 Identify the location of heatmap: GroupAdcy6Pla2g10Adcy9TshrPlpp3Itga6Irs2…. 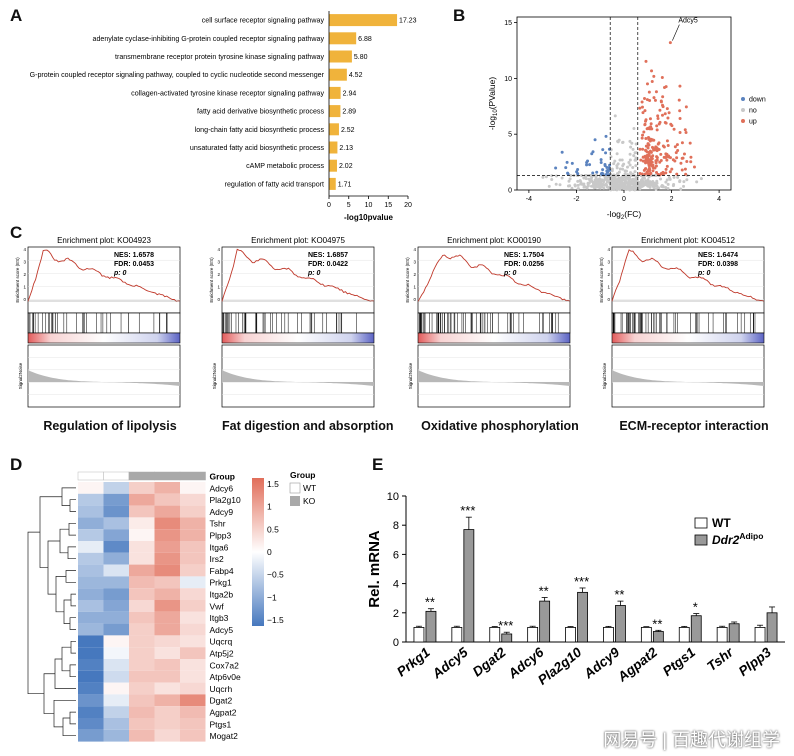
(171, 606).